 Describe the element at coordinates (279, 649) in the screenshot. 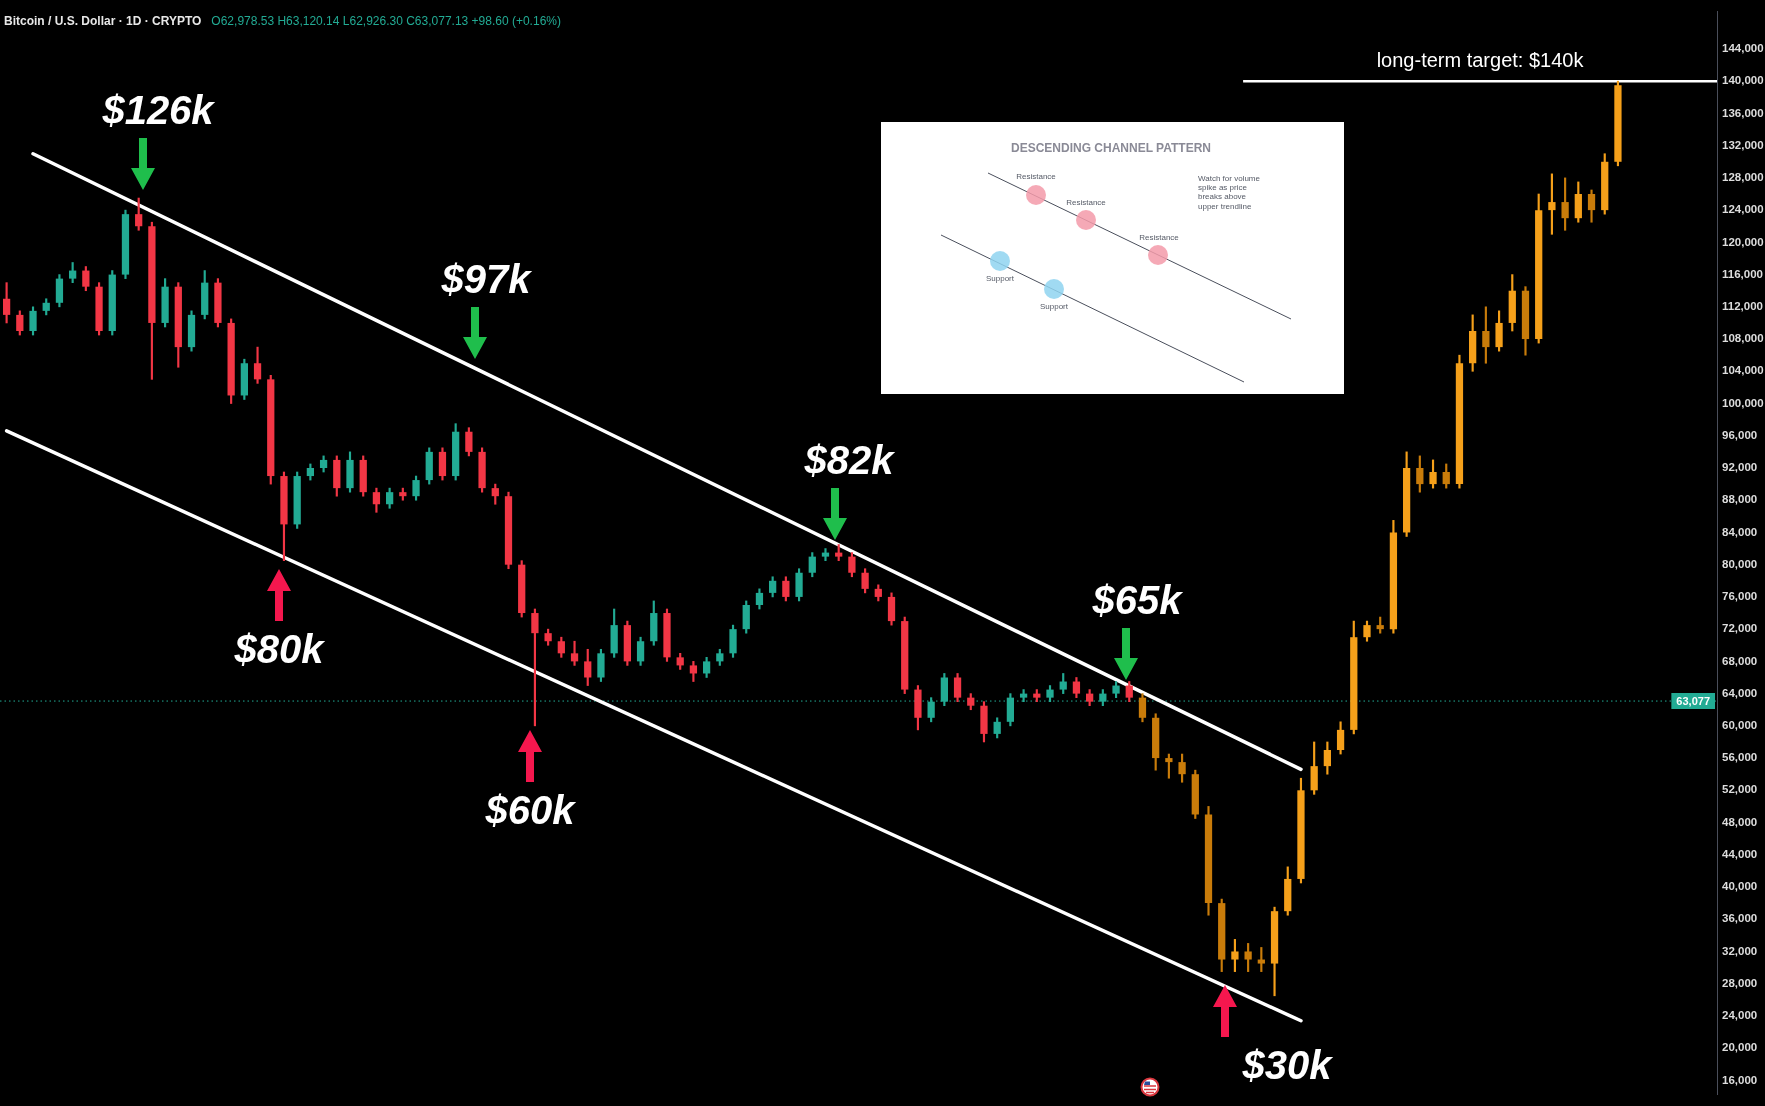

I see `annotation: $80k` at that location.